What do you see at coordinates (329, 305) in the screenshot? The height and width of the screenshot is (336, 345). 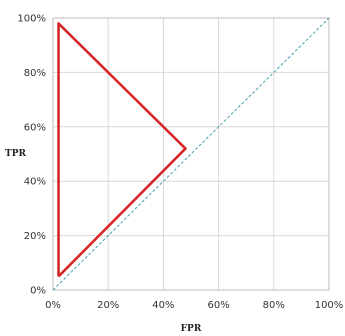 I see `x-tick-label-5: 100%` at bounding box center [329, 305].